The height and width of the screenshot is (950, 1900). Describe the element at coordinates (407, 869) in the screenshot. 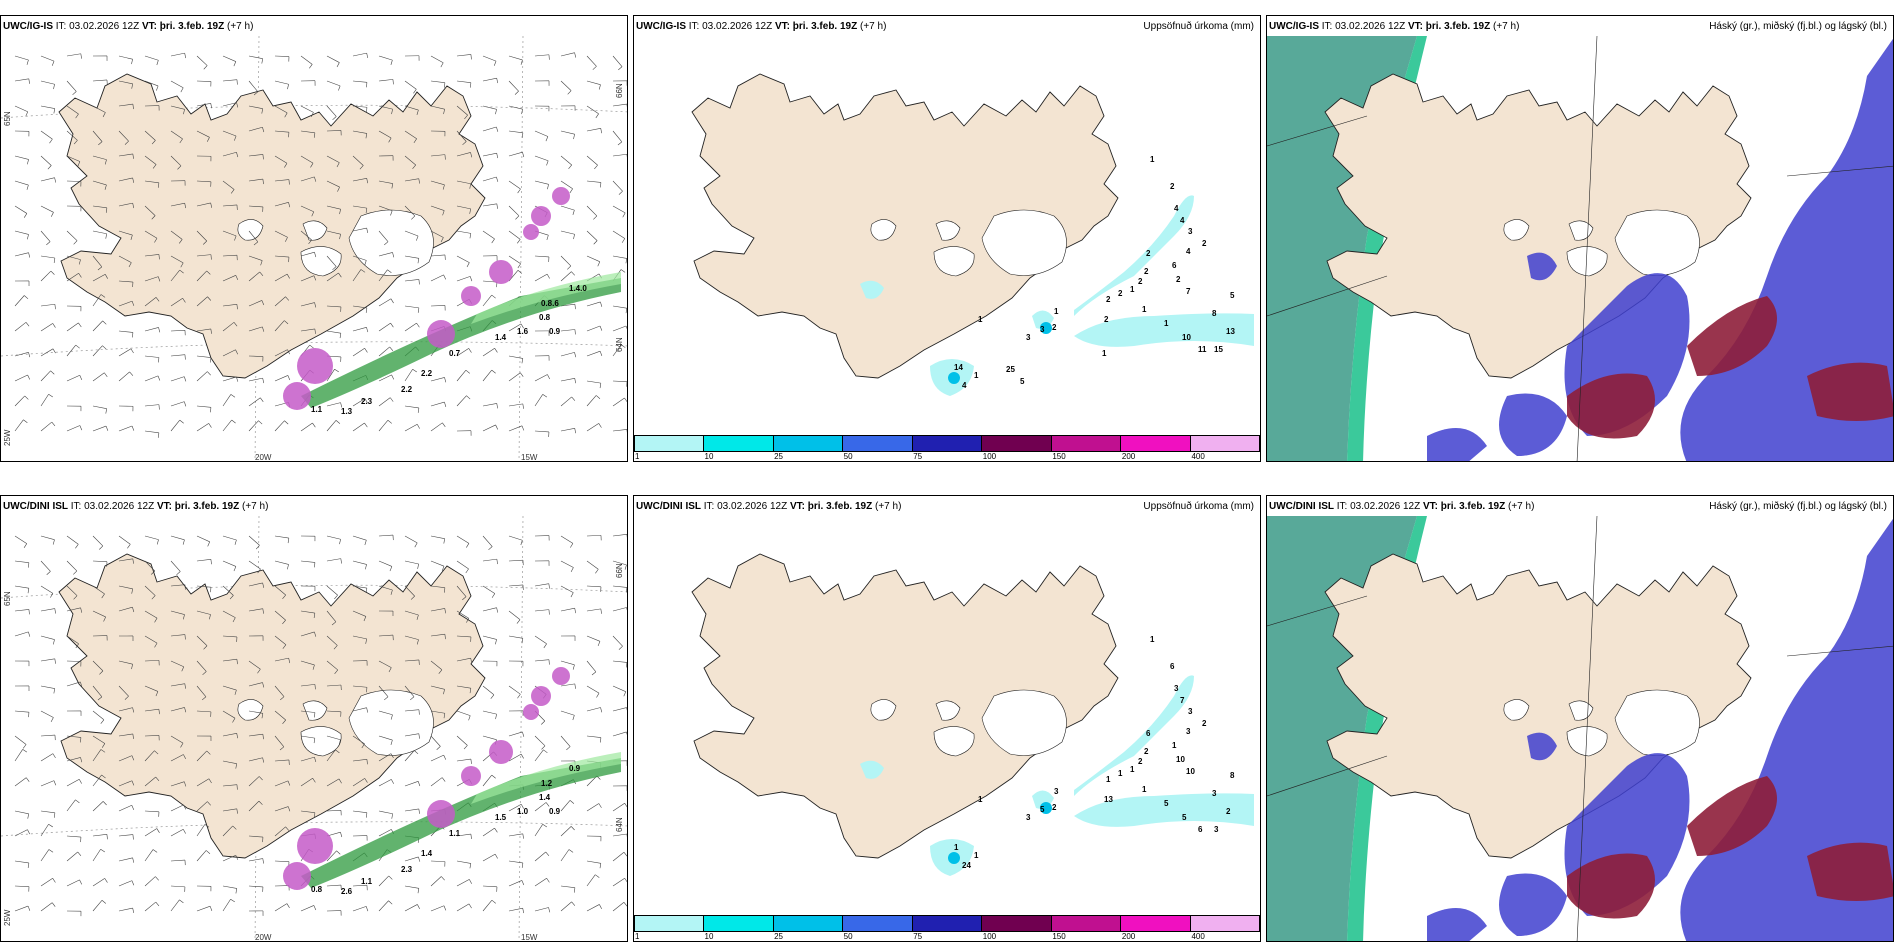

I see `wind-value-label: 2.3` at that location.